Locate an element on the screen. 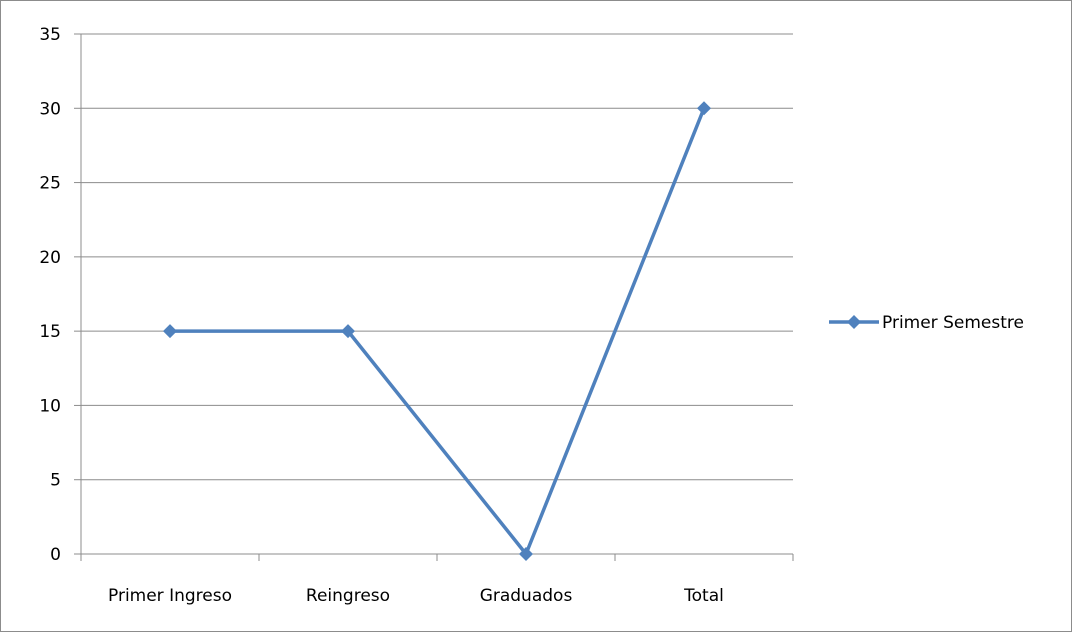  x-axis-tick-labels: Primer Ingreso Reingreso Graduados Total is located at coordinates (416, 596).